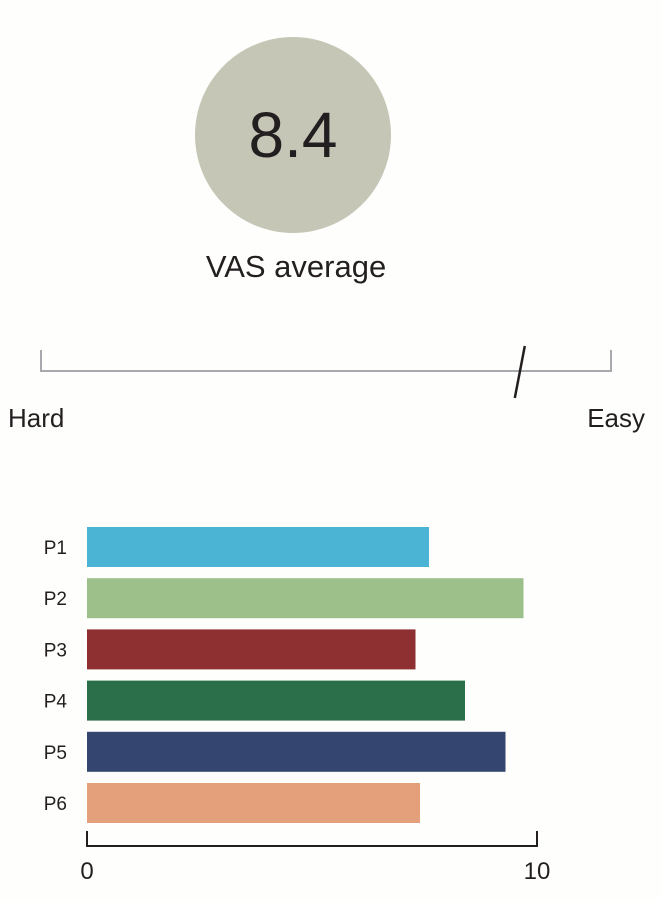  I want to click on bar-p5, so click(296, 751).